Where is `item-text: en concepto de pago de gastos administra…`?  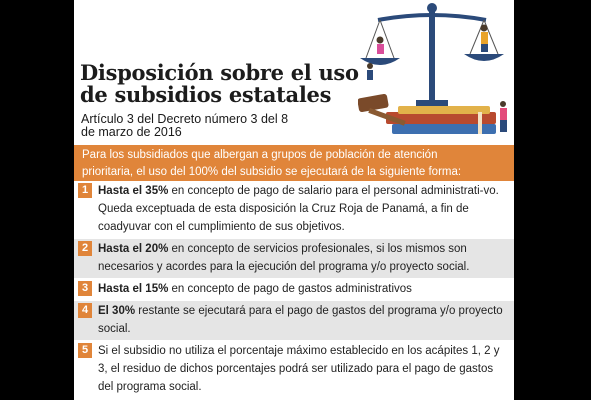 item-text: en concepto de pago de gastos administra… is located at coordinates (290, 289).